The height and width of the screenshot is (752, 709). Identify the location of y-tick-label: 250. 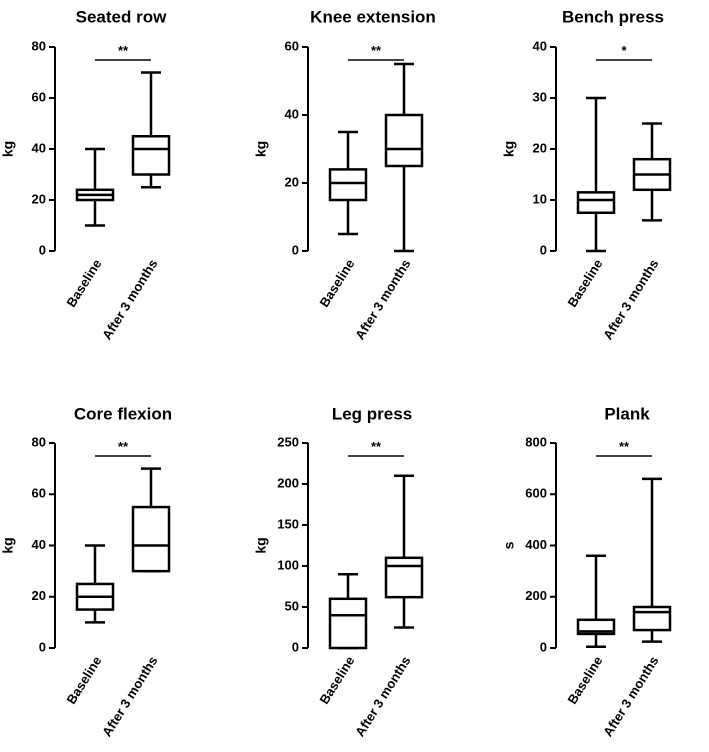
(288, 441).